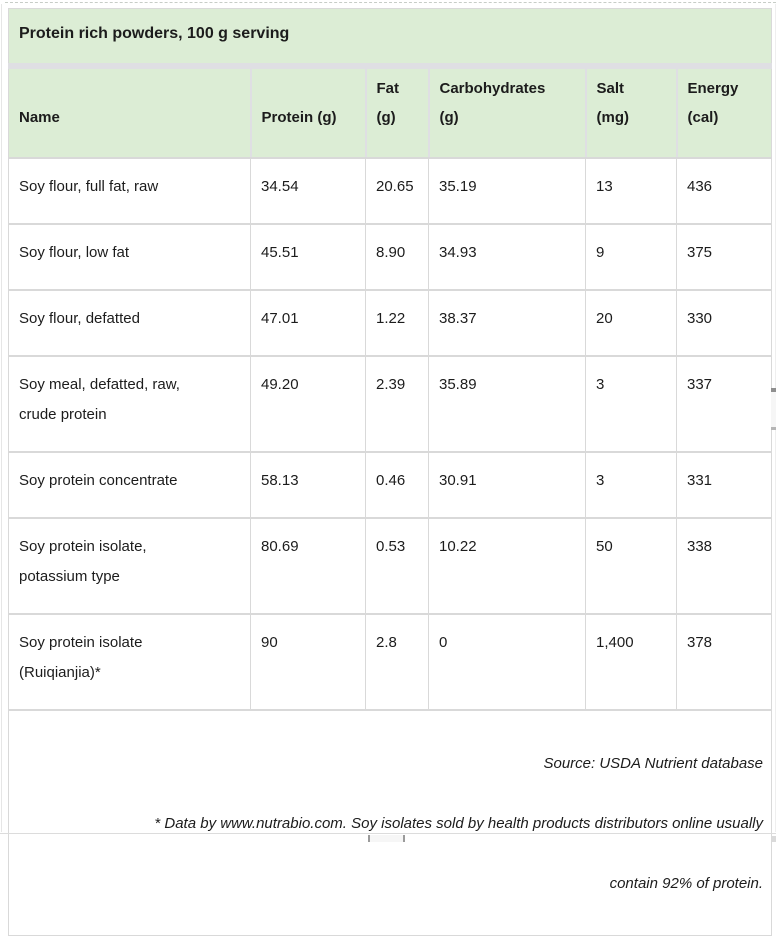 Image resolution: width=776 pixels, height=936 pixels. Describe the element at coordinates (507, 257) in the screenshot. I see `cell-carbohydrates: 34.93` at that location.